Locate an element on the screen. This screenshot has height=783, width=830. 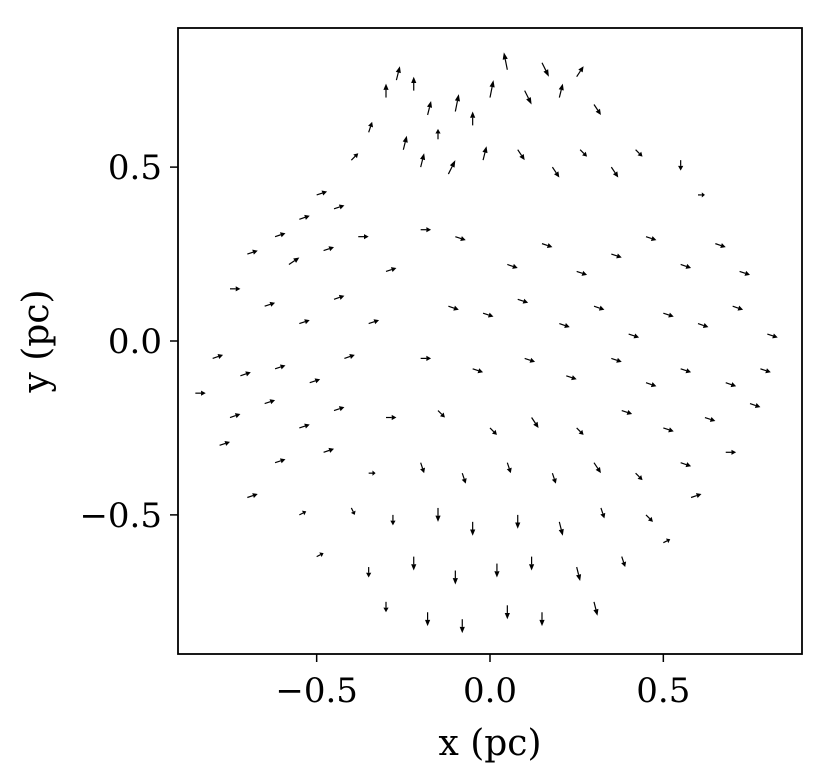
y-axis-label: y (pc) is located at coordinates (36, 341).